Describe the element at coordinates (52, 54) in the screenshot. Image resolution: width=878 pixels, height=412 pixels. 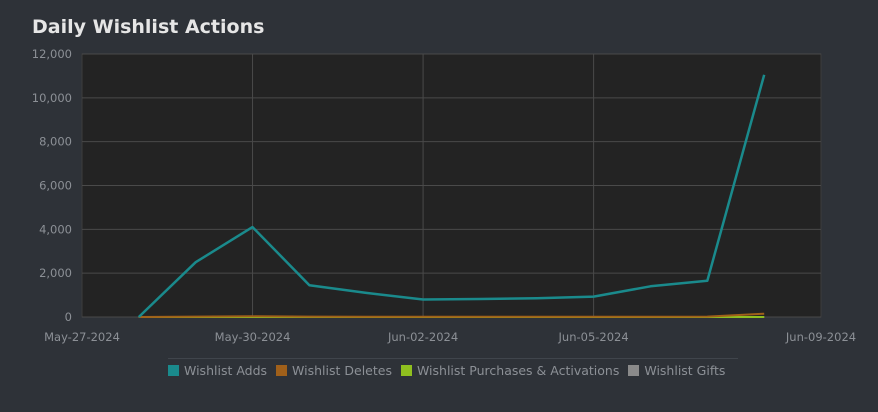
I see `y-tick-label: 12,000` at that location.